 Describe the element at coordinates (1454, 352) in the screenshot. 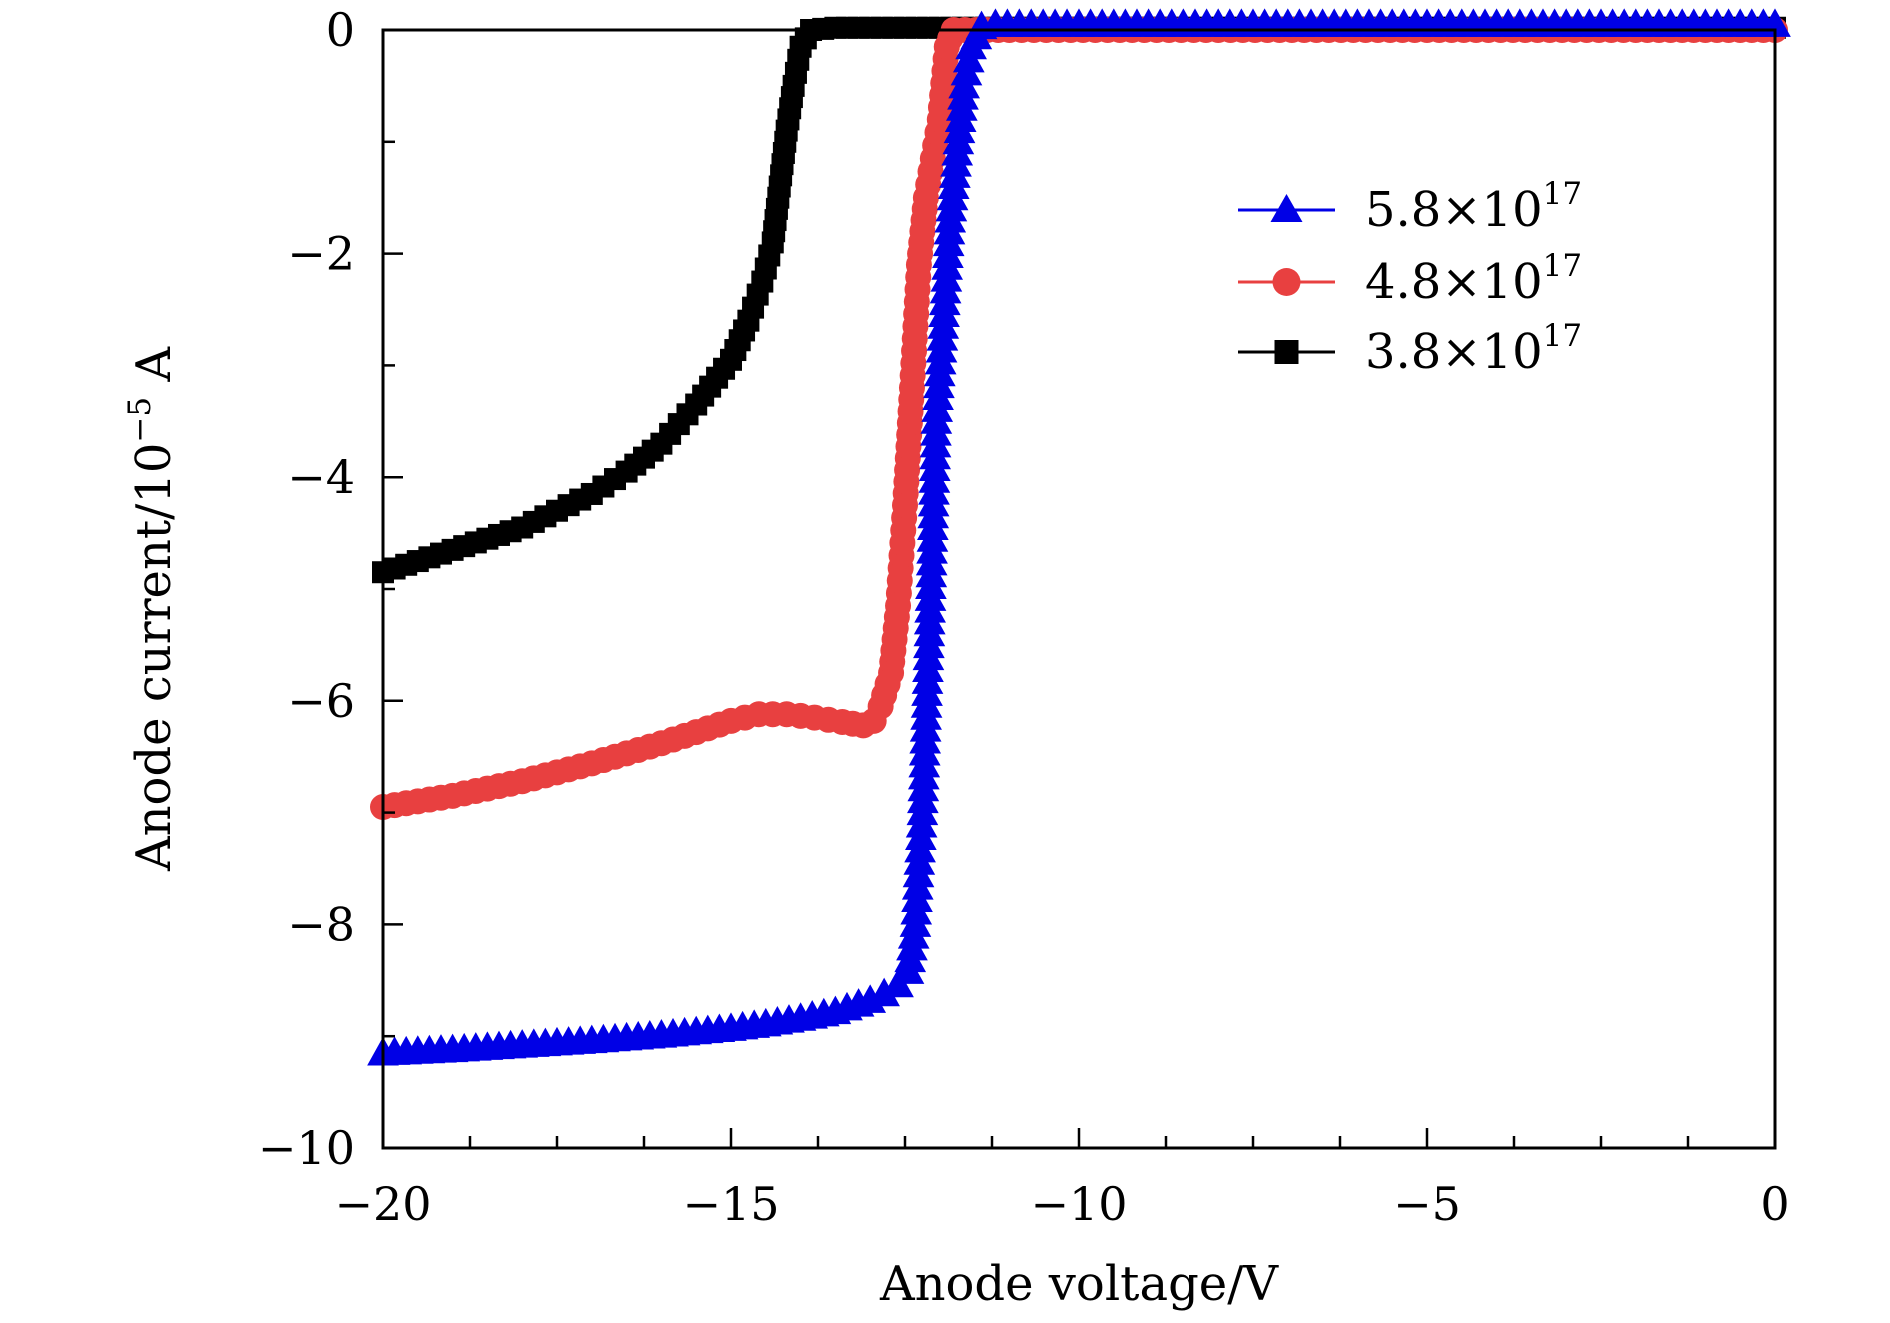

I see `legend-label-base: 3.8×10` at that location.